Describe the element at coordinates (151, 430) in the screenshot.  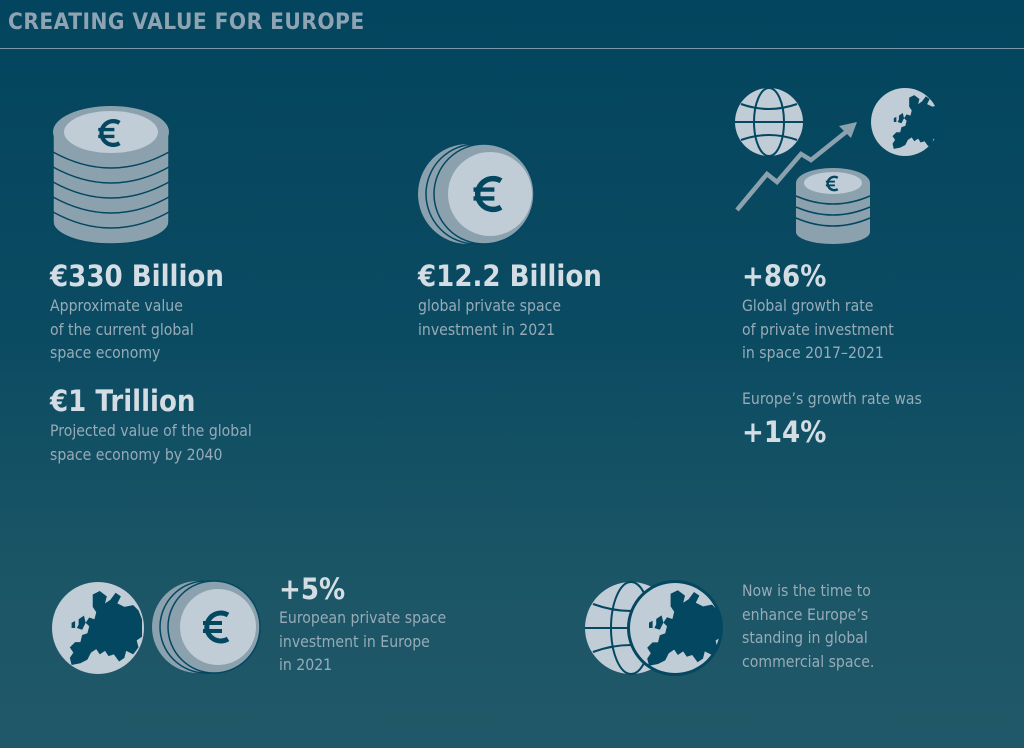
I see `desc-line: Projected value of the global` at that location.